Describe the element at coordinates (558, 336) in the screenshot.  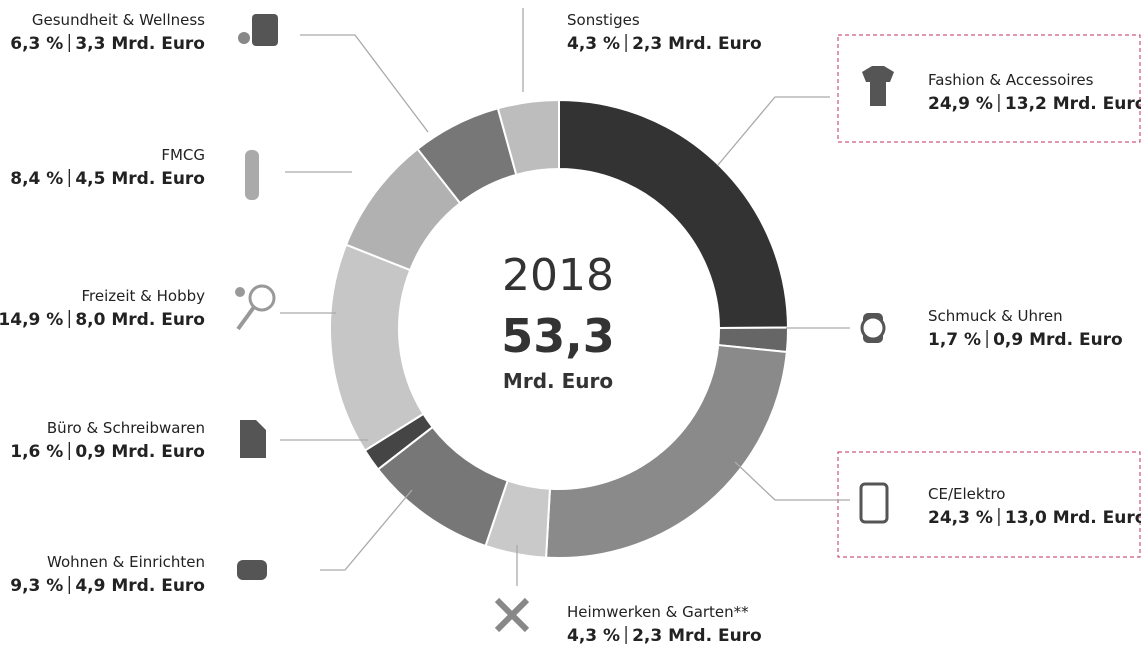
I see `center-total: 53,3` at that location.